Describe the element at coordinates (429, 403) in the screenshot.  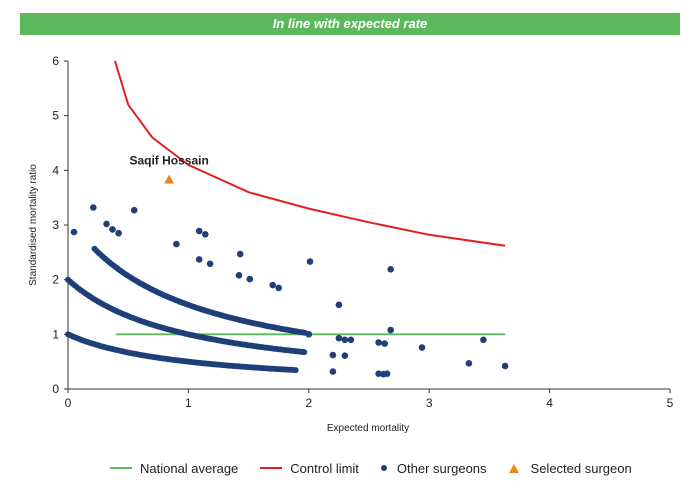
I see `x-tick-label: 3` at that location.